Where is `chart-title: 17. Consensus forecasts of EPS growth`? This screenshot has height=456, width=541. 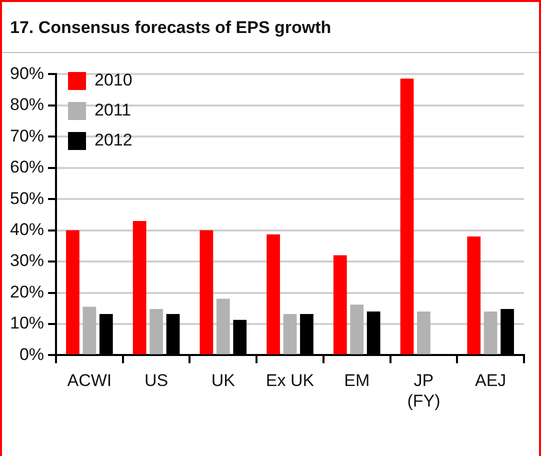
chart-title: 17. Consensus forecasts of EPS growth is located at coordinates (171, 28).